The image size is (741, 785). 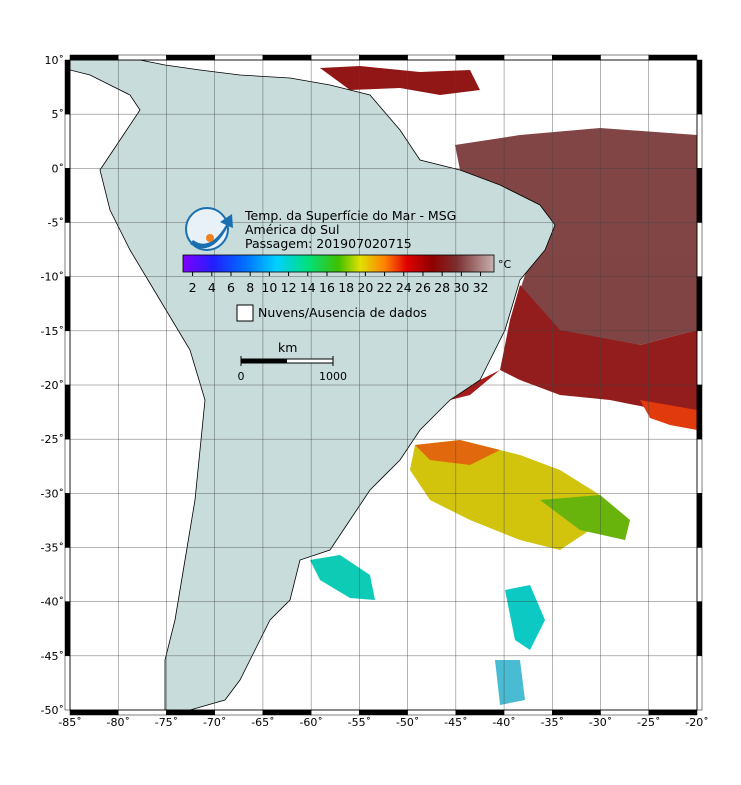 What do you see at coordinates (262, 722) in the screenshot?
I see `lon-tick-label: -65˚` at bounding box center [262, 722].